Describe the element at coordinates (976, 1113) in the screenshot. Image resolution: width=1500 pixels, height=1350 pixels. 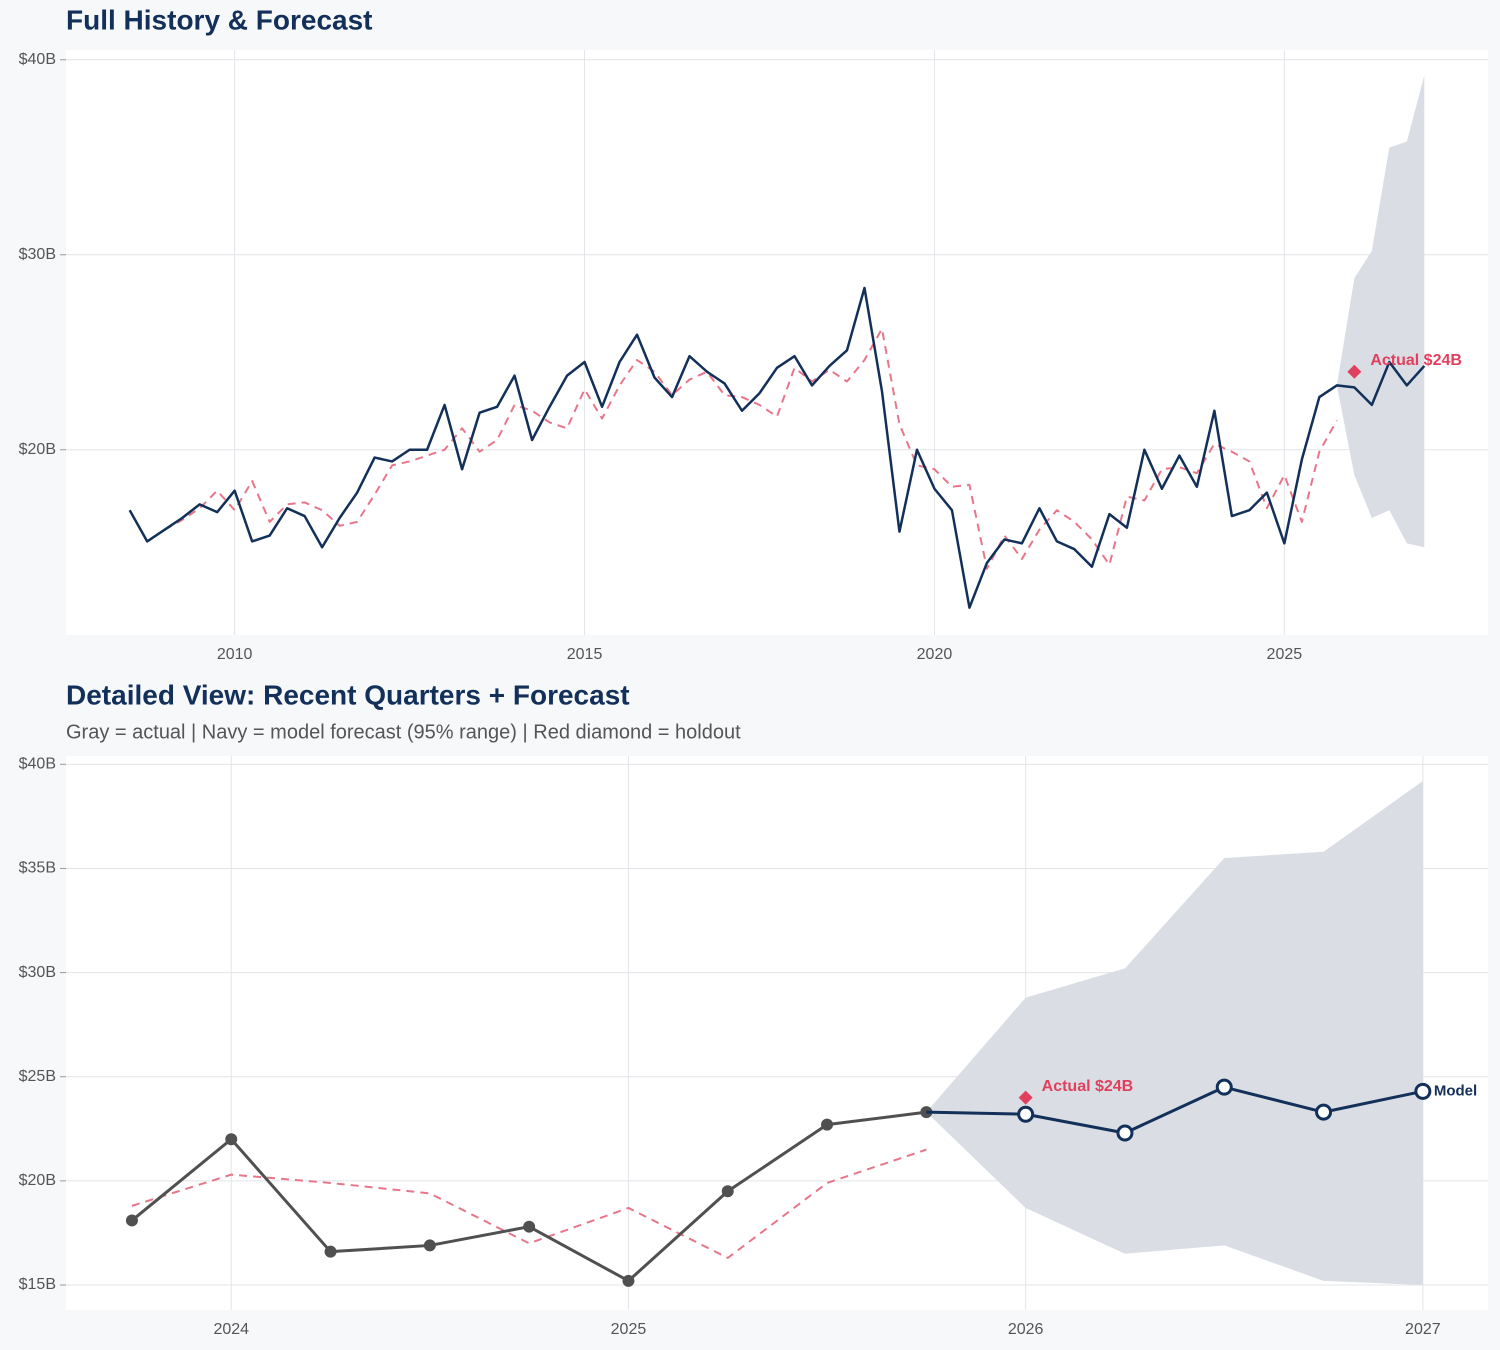
I see `connector` at that location.